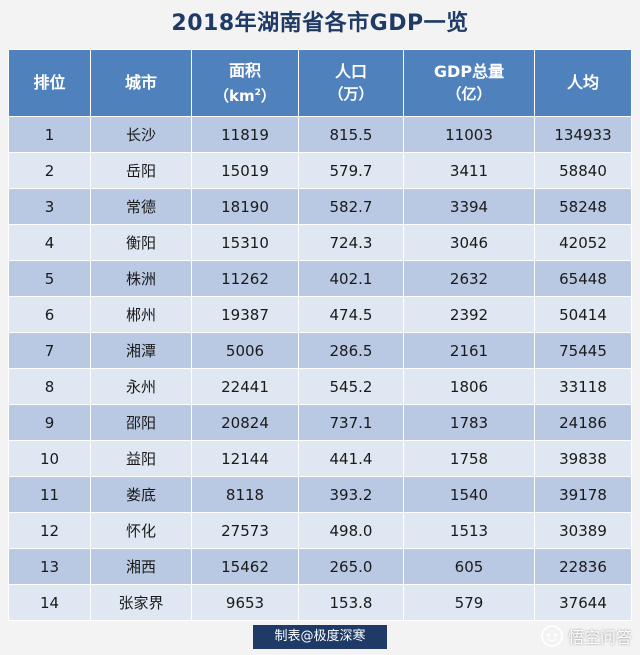 This screenshot has width=640, height=655. What do you see at coordinates (350, 71) in the screenshot?
I see `header-label: 人口` at bounding box center [350, 71].